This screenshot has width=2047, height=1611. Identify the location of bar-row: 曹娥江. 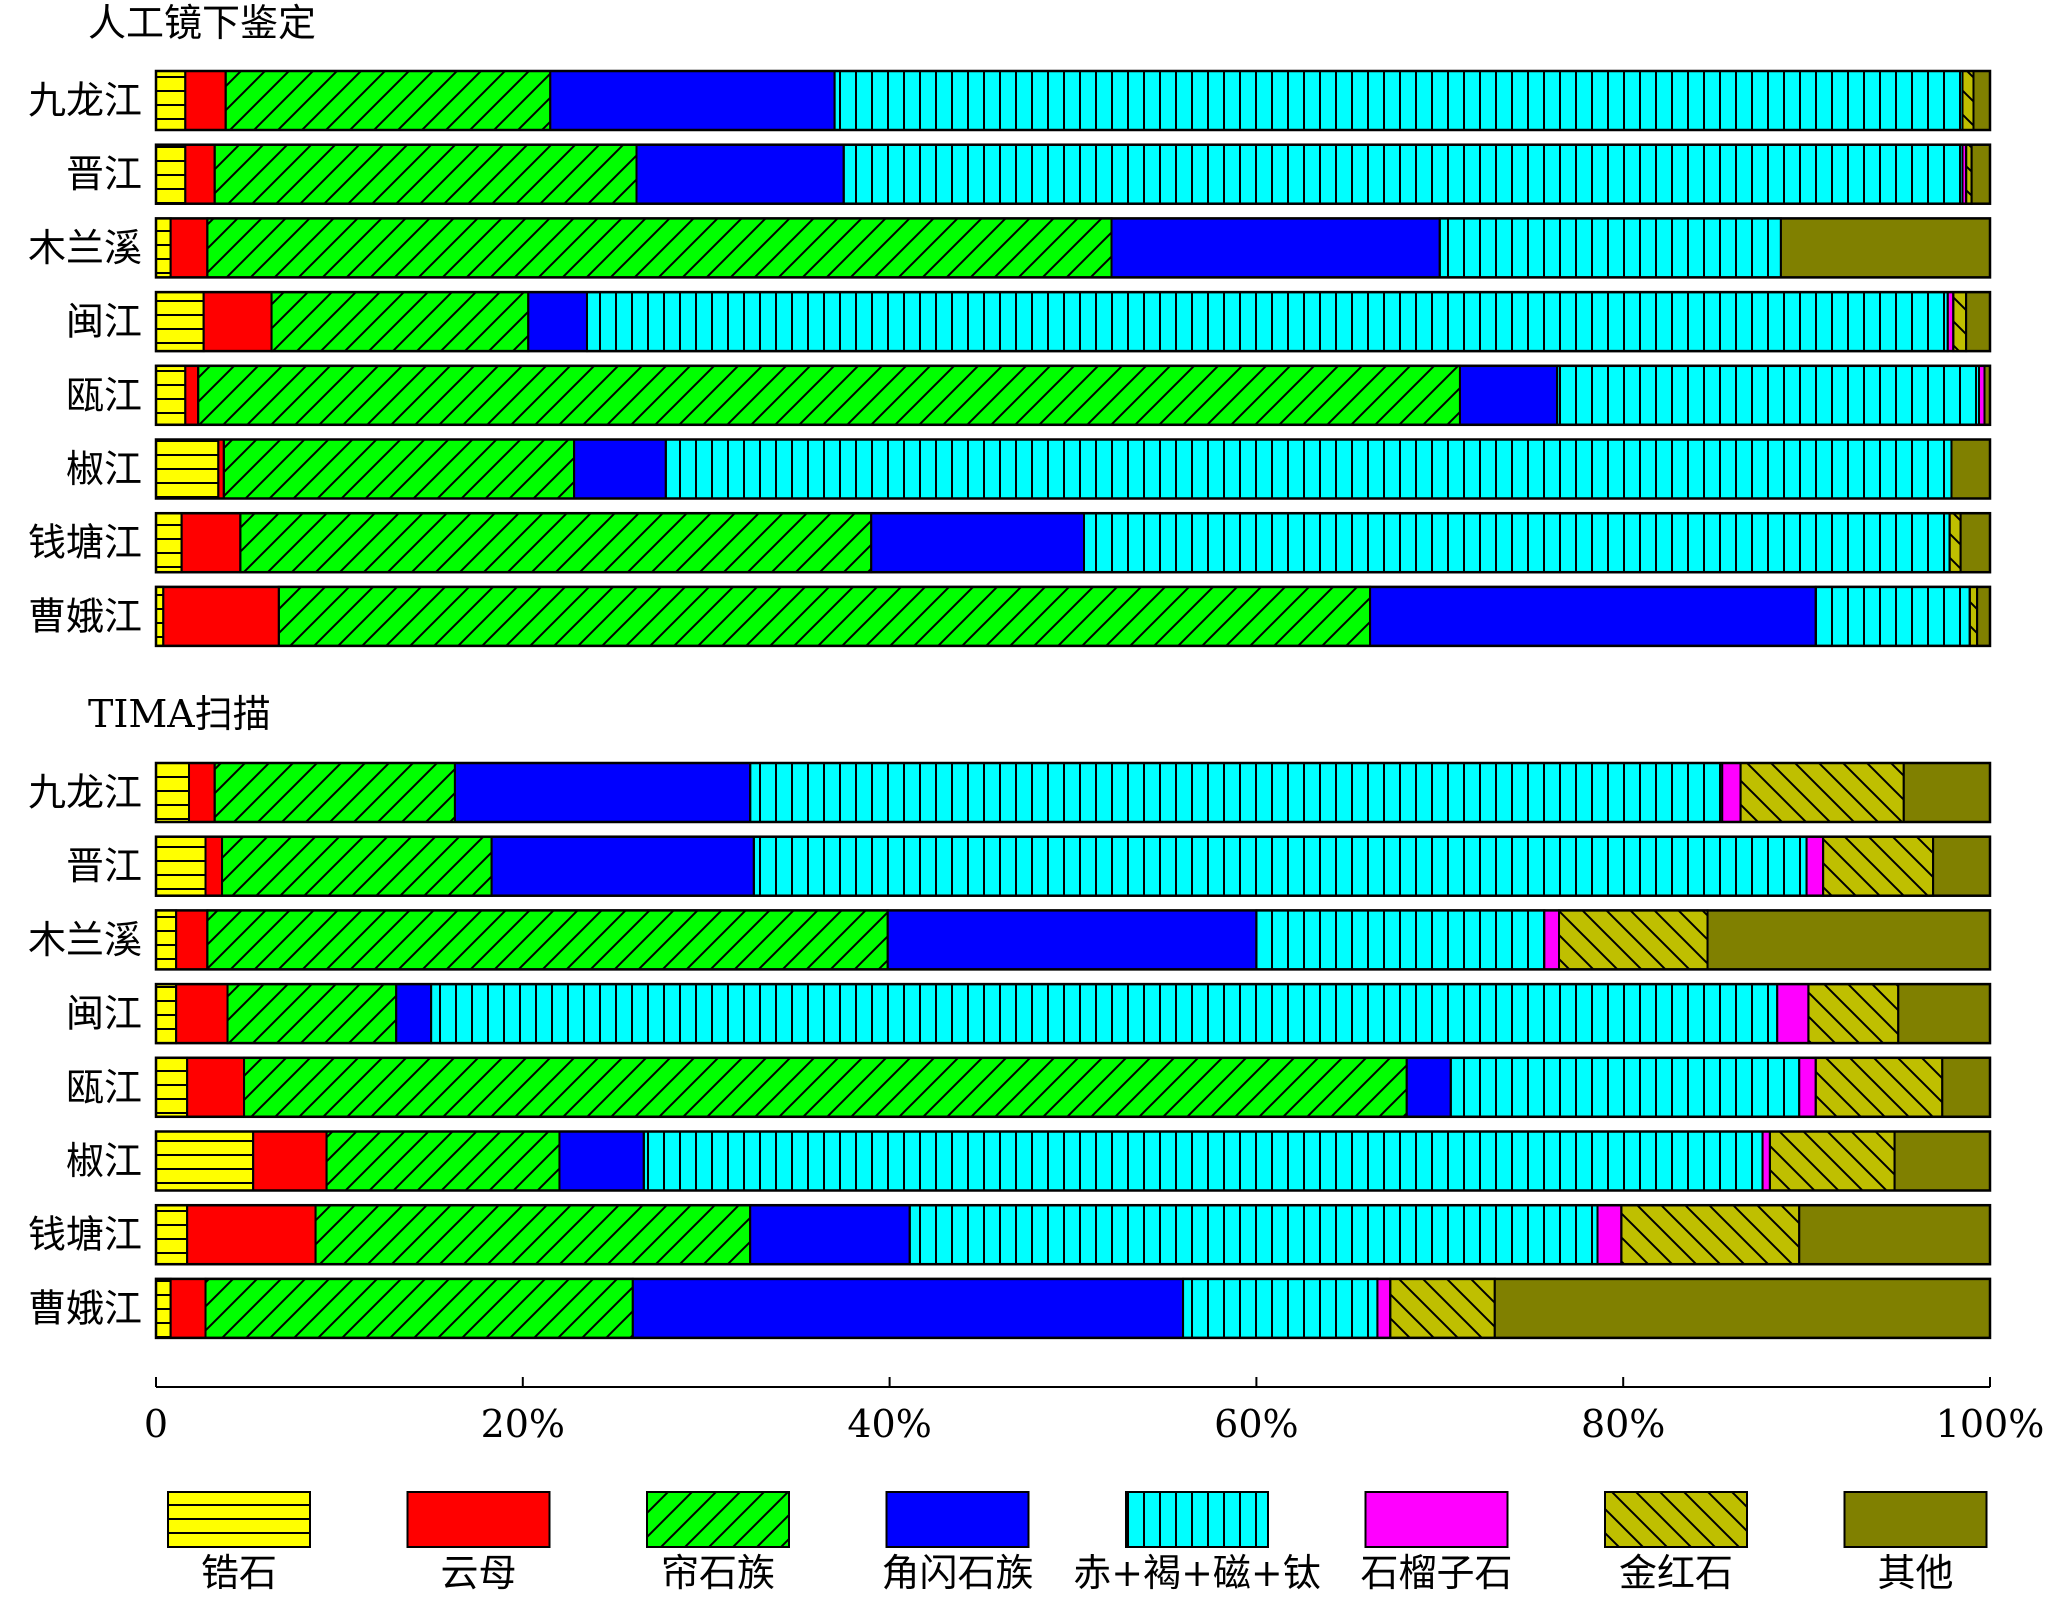
(1010, 616).